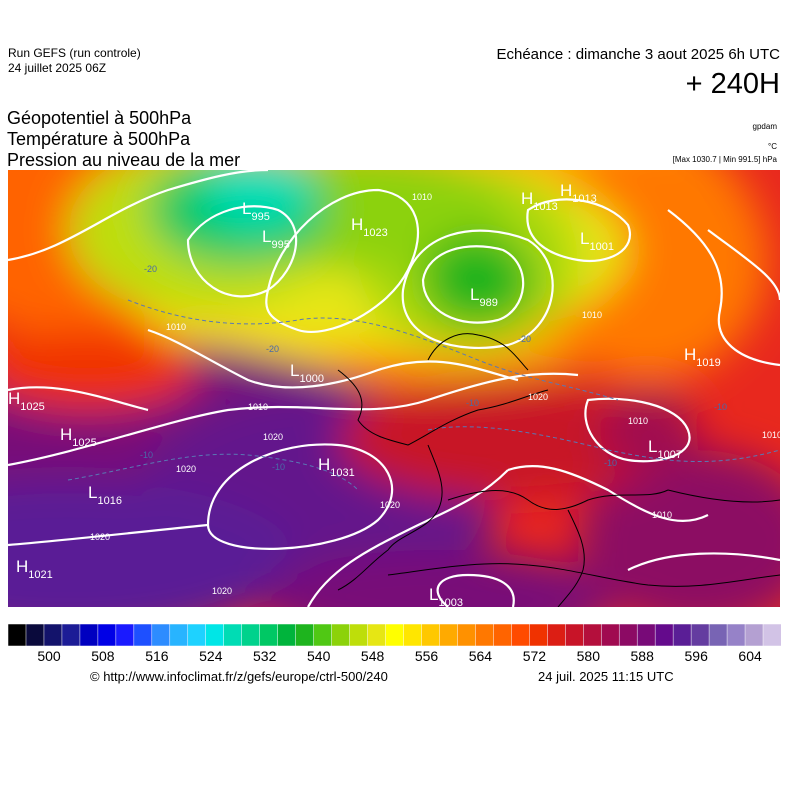  I want to click on legend-temperature: Température à 500hPa, so click(99, 139).